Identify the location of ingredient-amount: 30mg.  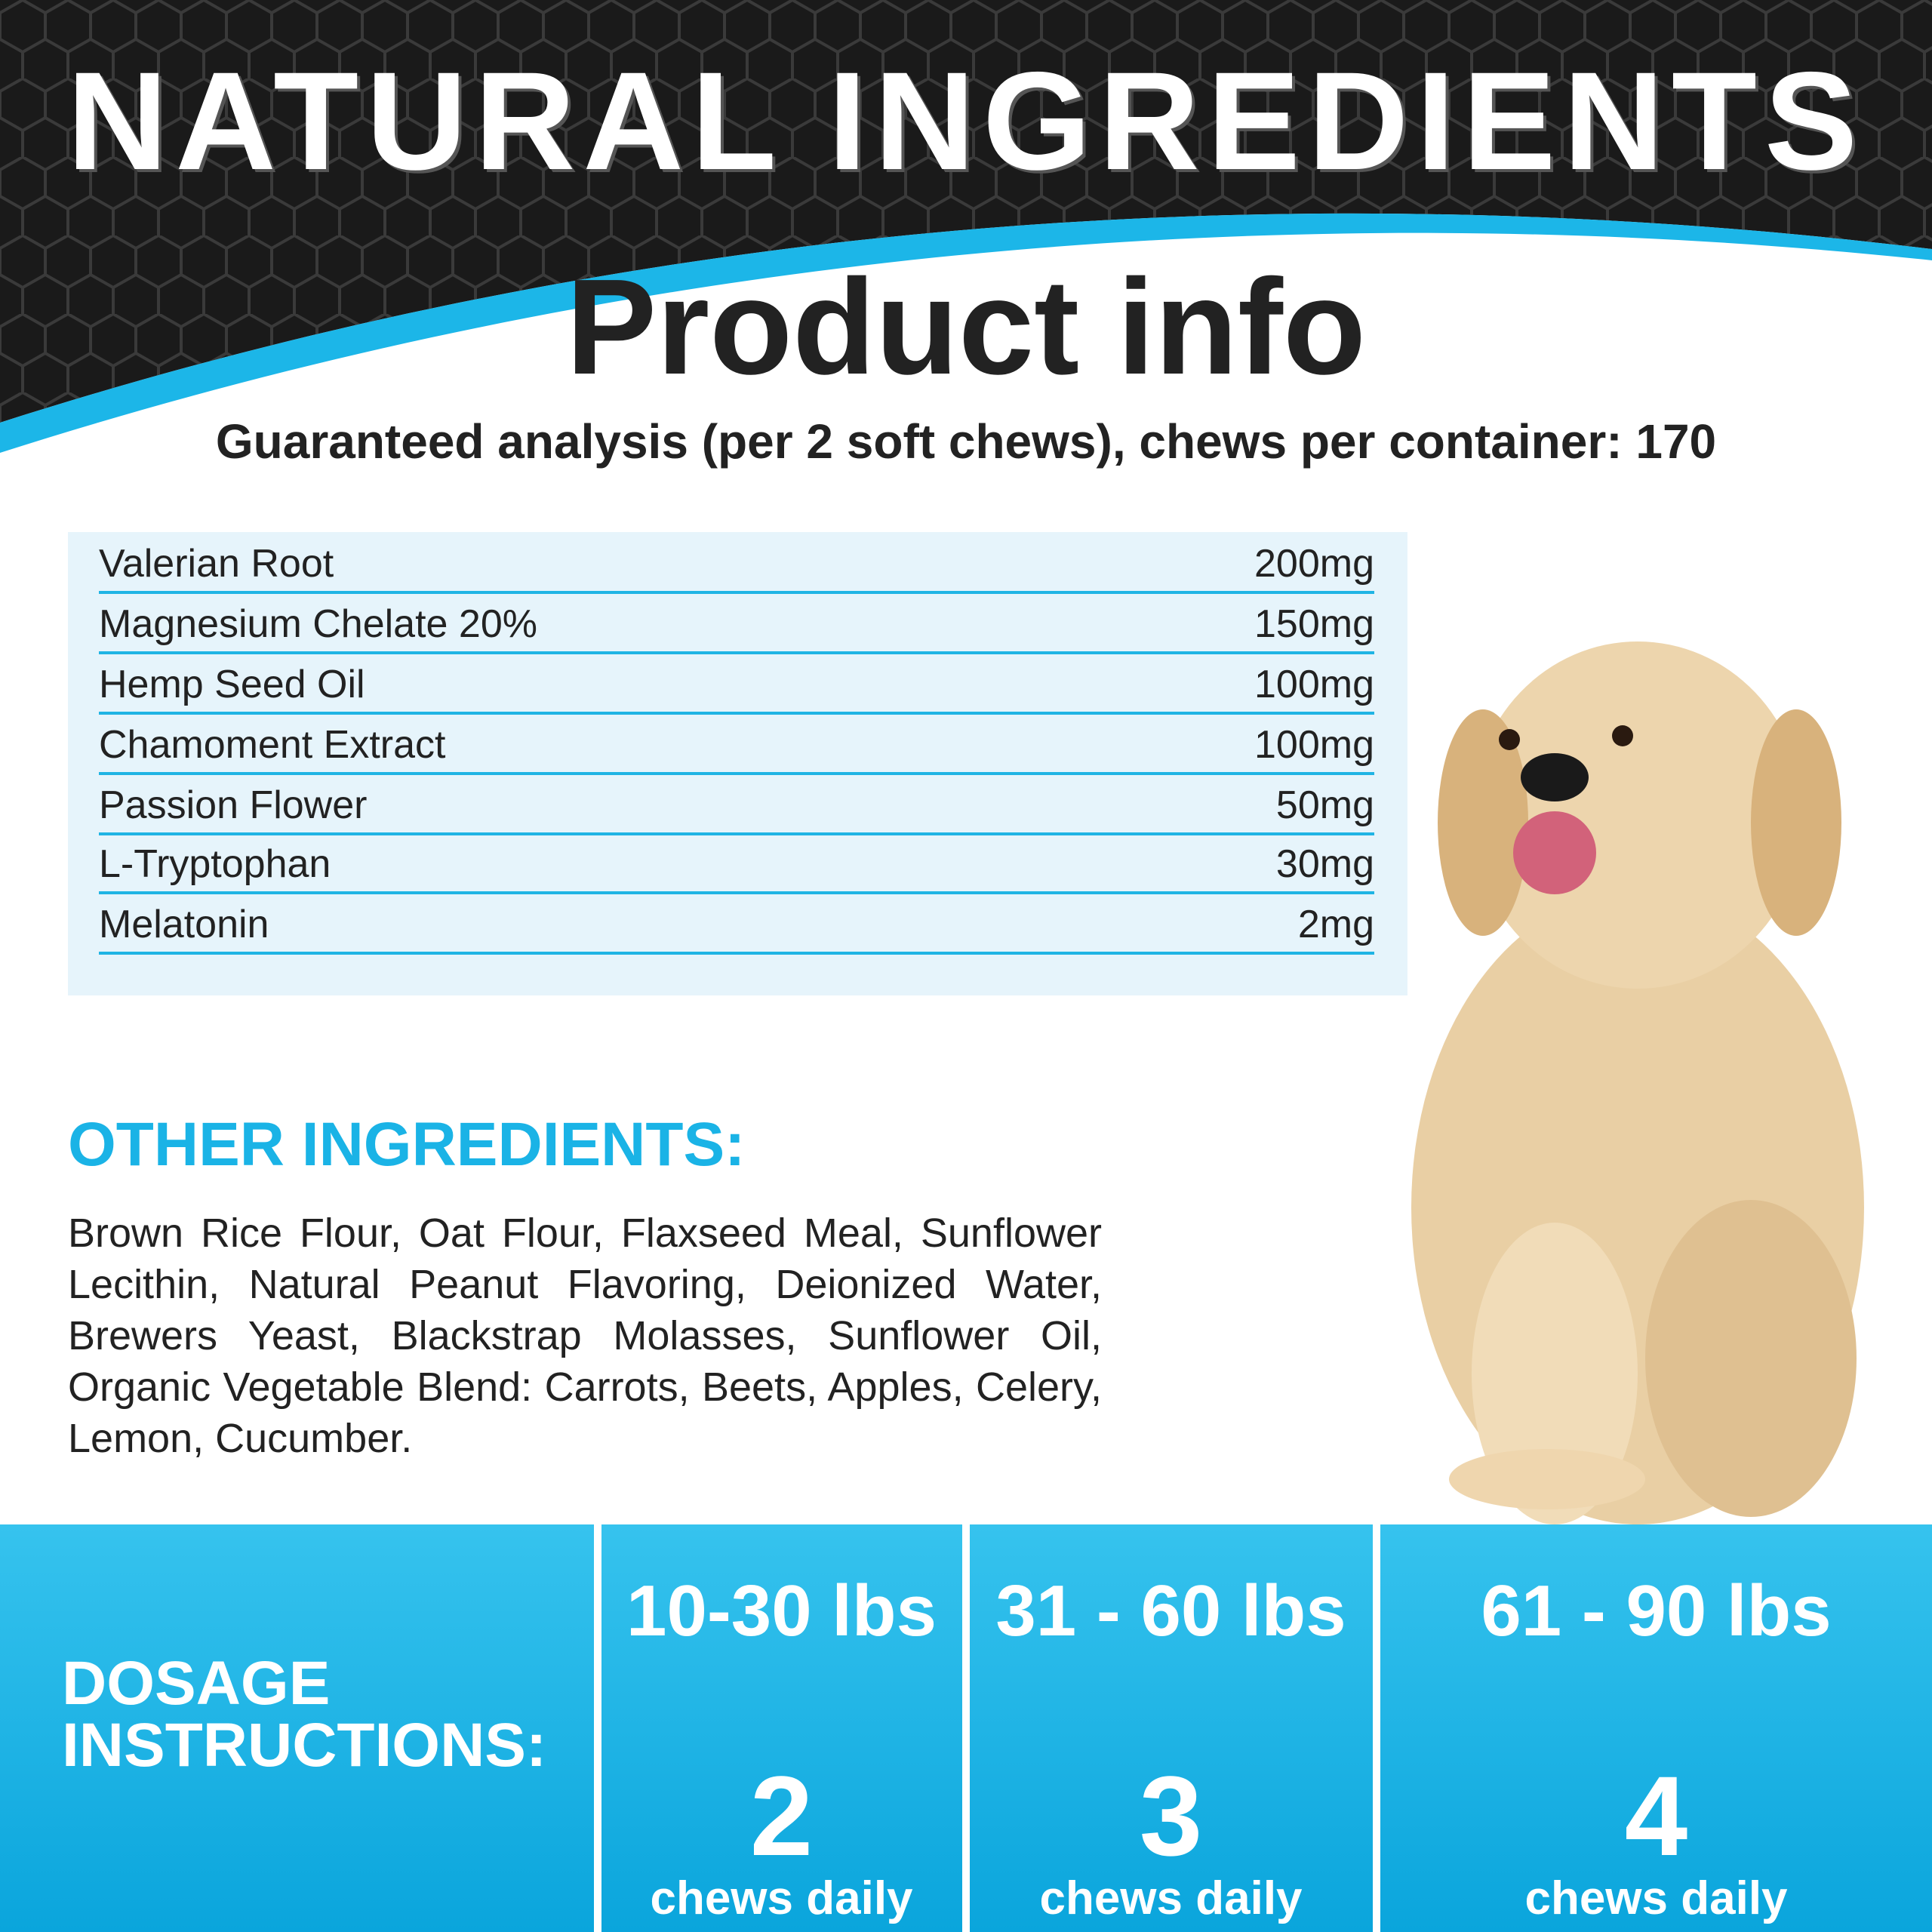
(1324, 864).